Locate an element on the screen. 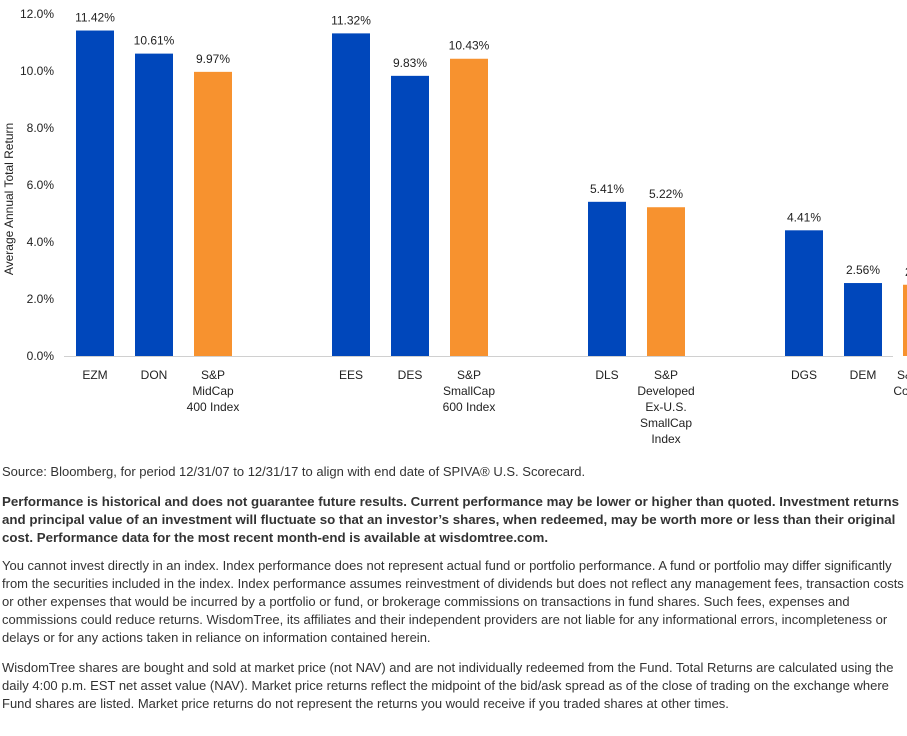 Image resolution: width=907 pixels, height=736 pixels. data-label: 11.42% is located at coordinates (95, 18).